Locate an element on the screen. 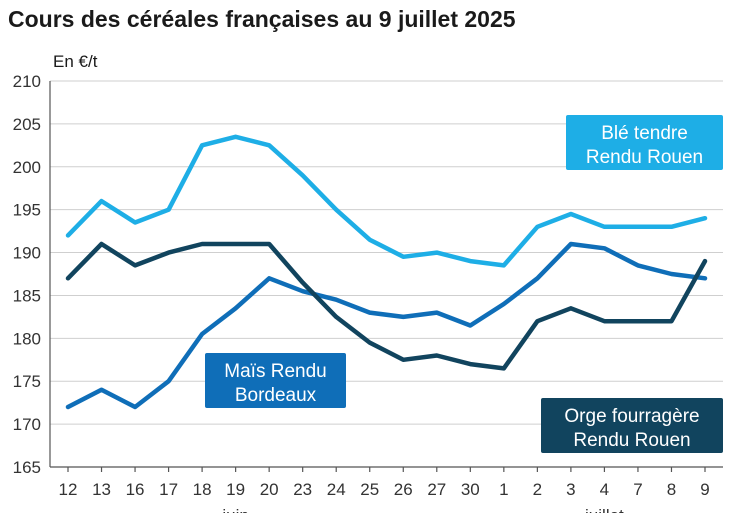  x-tick-label: 26 is located at coordinates (403, 489).